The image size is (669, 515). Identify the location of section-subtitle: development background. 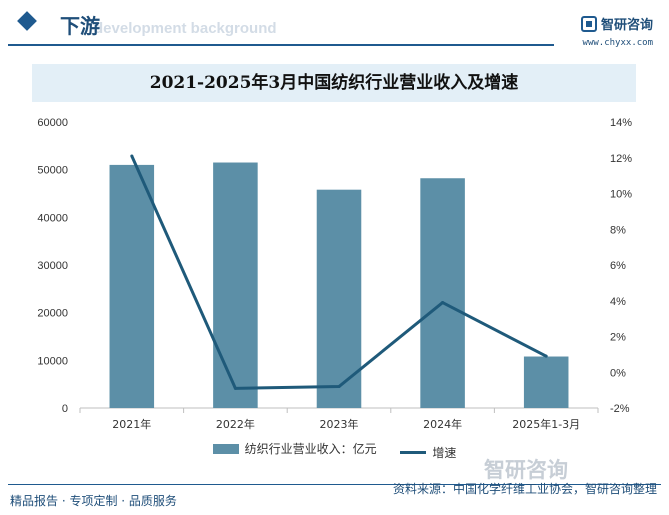
(185, 28).